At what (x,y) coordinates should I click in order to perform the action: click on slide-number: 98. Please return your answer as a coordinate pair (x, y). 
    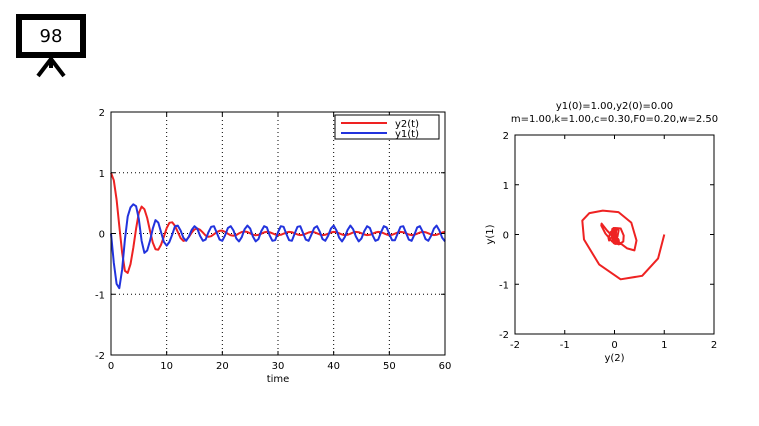
    Looking at the image, I should click on (51, 36).